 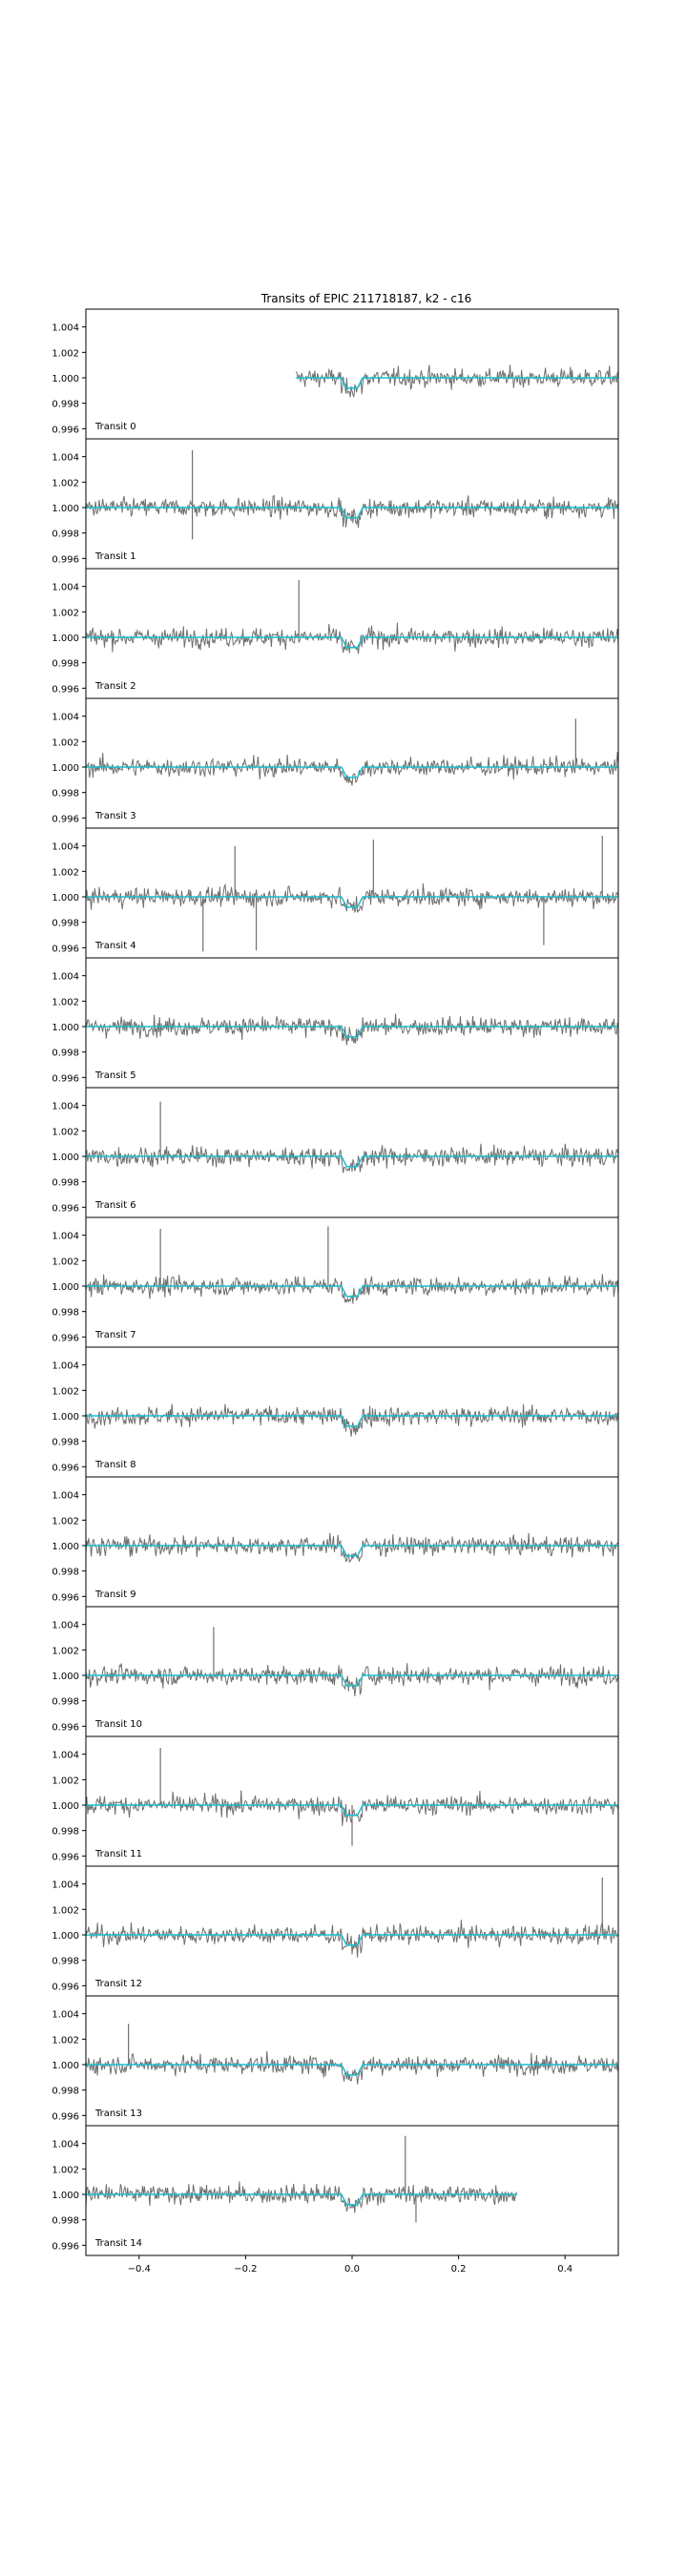 I want to click on panel-transit-2: 0.996 0.998 1.000 1.002 1.004 Transit 2, so click(x=336, y=633).